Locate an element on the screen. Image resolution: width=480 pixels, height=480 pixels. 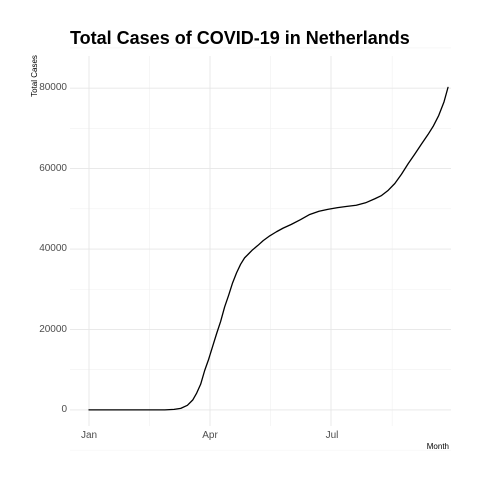
x-axis-tick-labels: Jan Apr Jul is located at coordinates (209, 435).